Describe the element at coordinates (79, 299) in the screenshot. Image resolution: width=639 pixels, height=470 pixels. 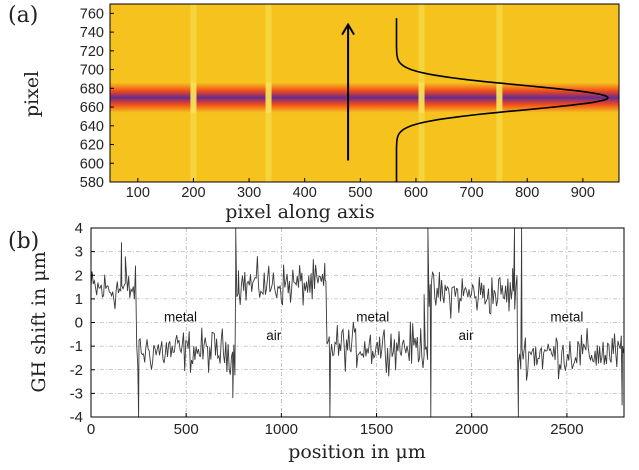
I see `y-tick-label: 1` at that location.